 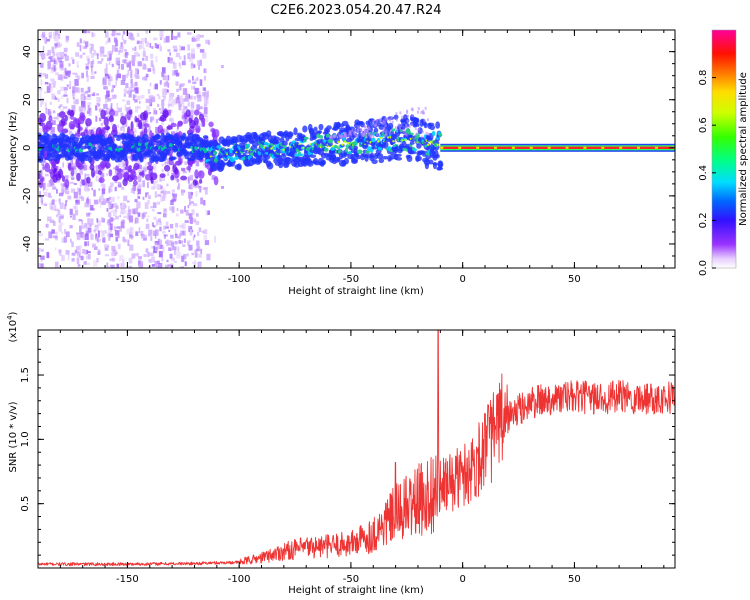 I want to click on colorbar-tick-label: 0.6, so click(x=703, y=125).